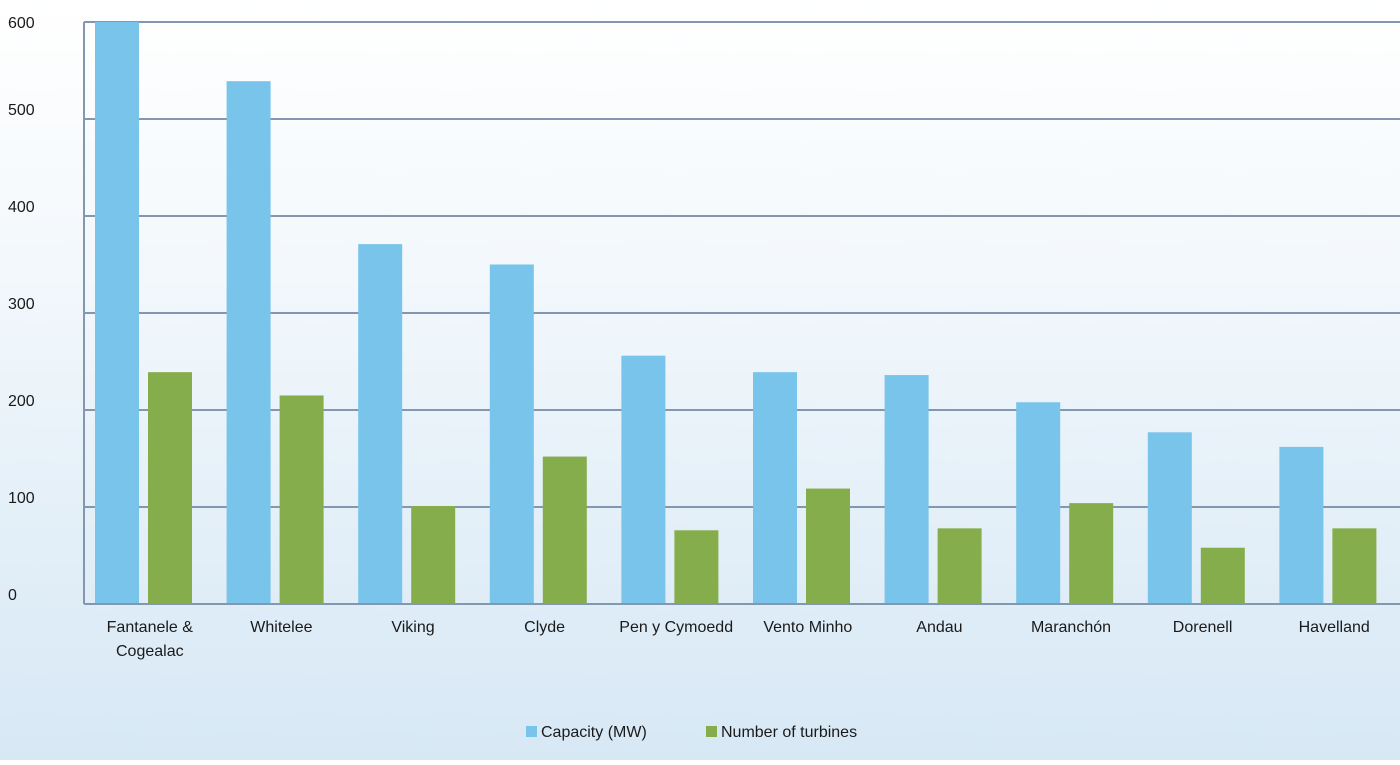 Image resolution: width=1400 pixels, height=765 pixels. I want to click on x-category-label: Whitelee, so click(281, 627).